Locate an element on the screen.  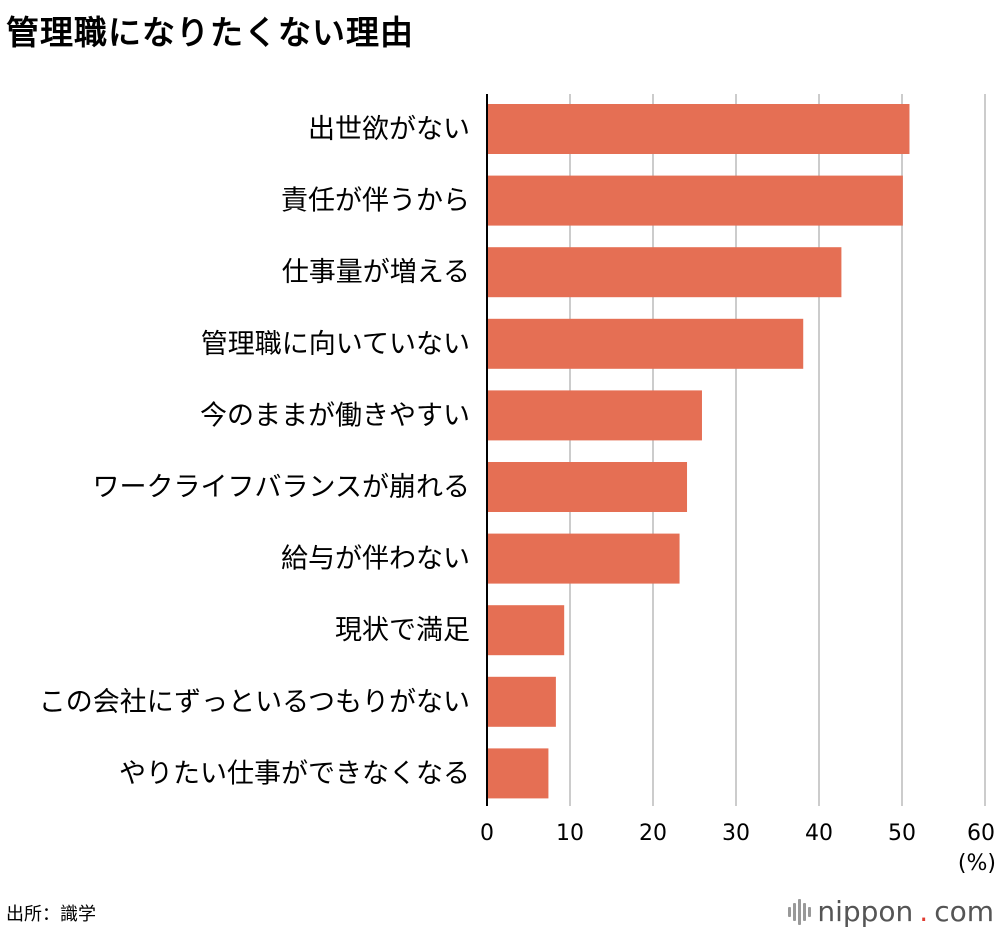
source-note: 出所：識学 is located at coordinates (51, 914).